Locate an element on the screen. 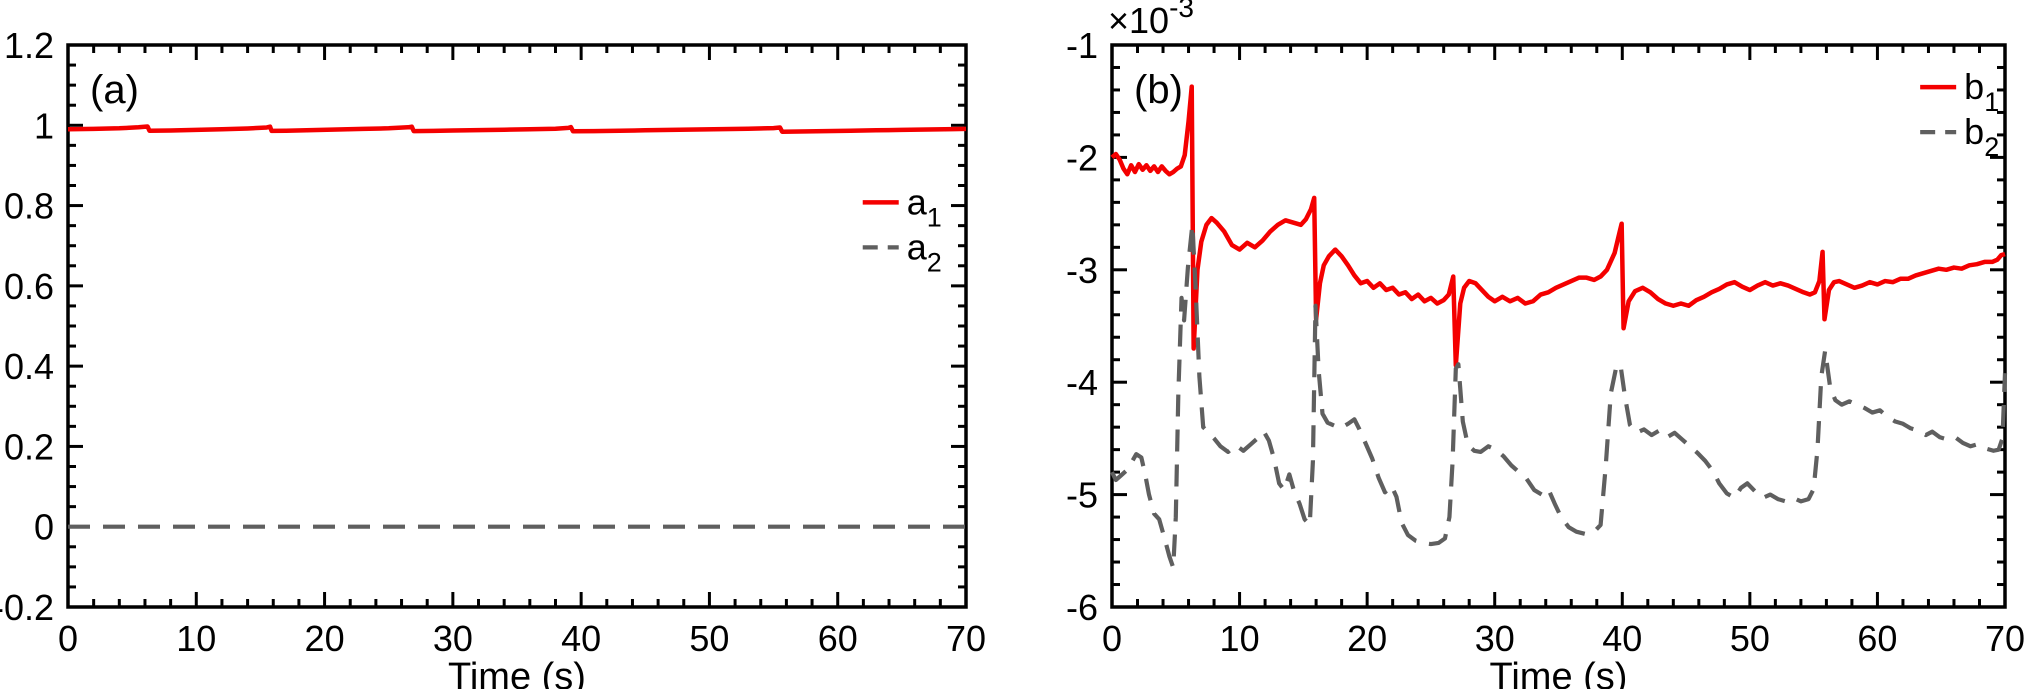 This screenshot has height=689, width=2031. y-tick-label: 0 is located at coordinates (44, 527).